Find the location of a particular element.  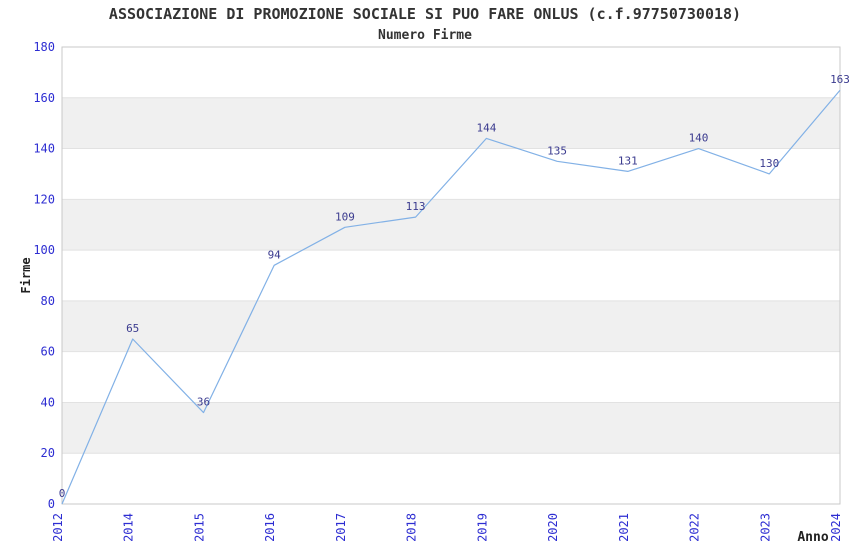

x-tick-label: 2019 is located at coordinates (482, 527).